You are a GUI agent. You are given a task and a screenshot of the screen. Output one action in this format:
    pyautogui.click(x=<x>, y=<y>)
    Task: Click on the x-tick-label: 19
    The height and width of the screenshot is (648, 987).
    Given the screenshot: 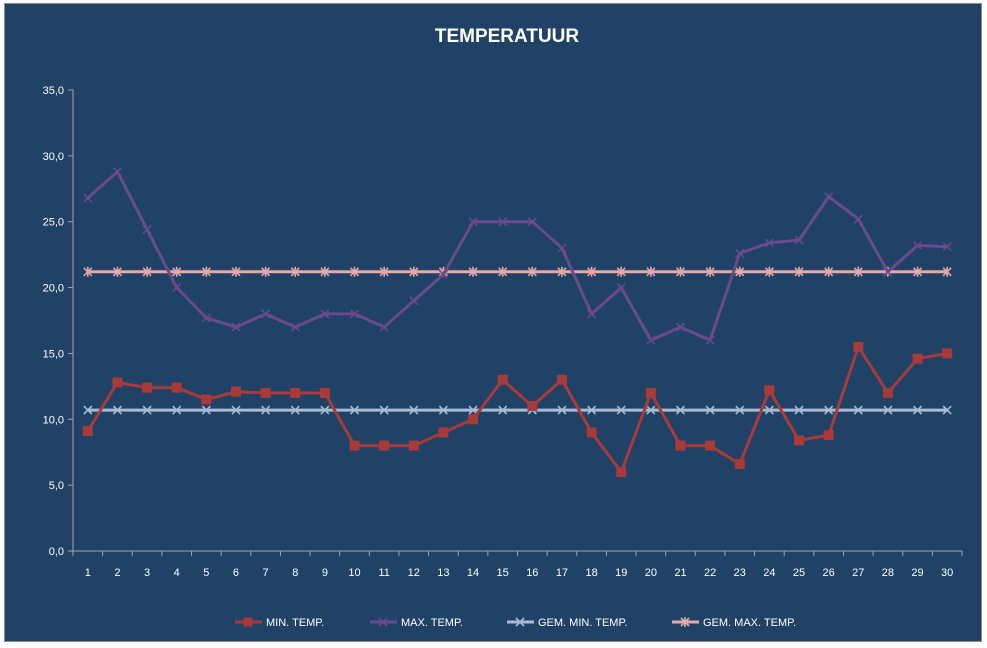 What is the action you would take?
    pyautogui.click(x=621, y=573)
    